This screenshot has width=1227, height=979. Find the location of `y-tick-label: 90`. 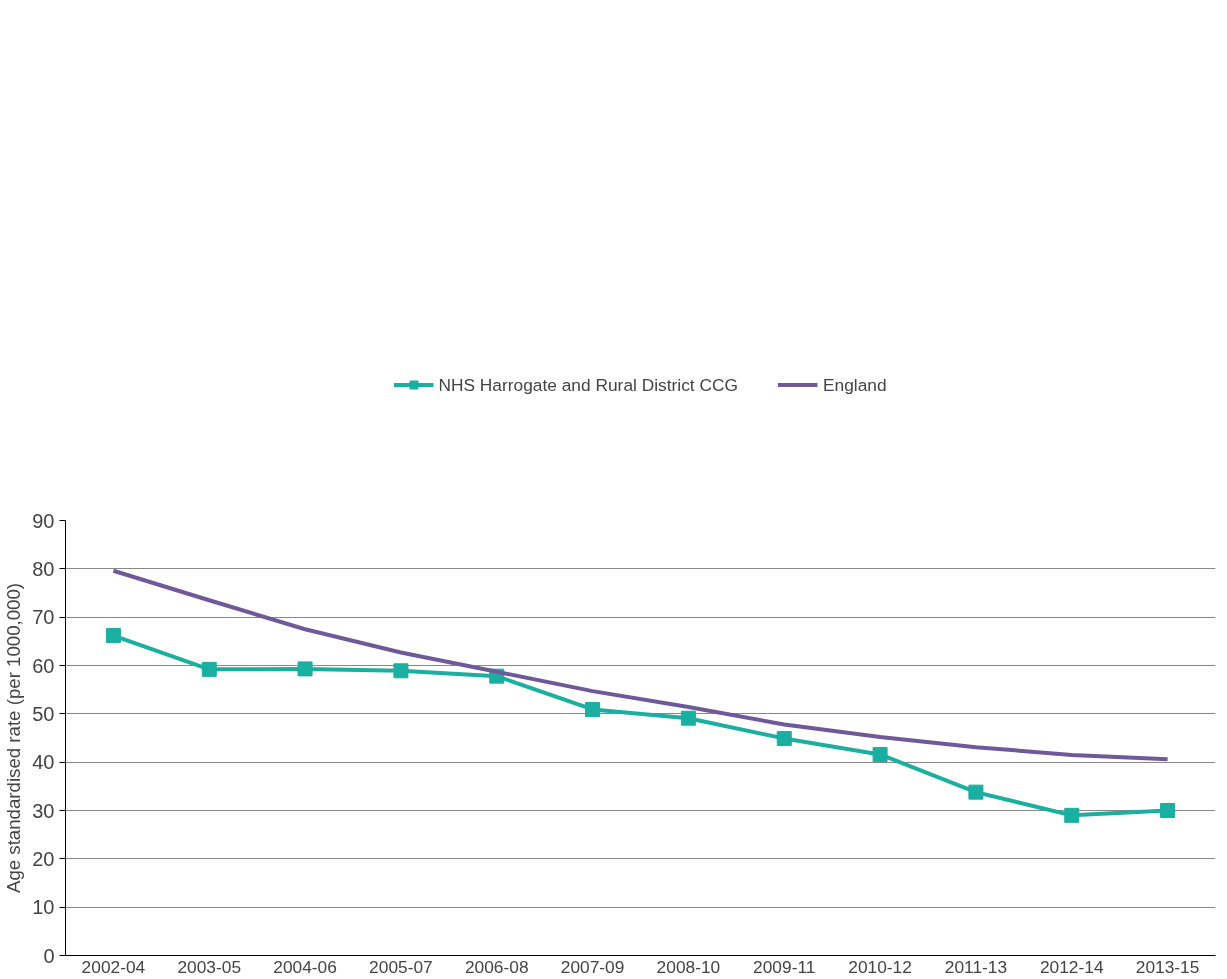

y-tick-label: 90 is located at coordinates (43, 520).